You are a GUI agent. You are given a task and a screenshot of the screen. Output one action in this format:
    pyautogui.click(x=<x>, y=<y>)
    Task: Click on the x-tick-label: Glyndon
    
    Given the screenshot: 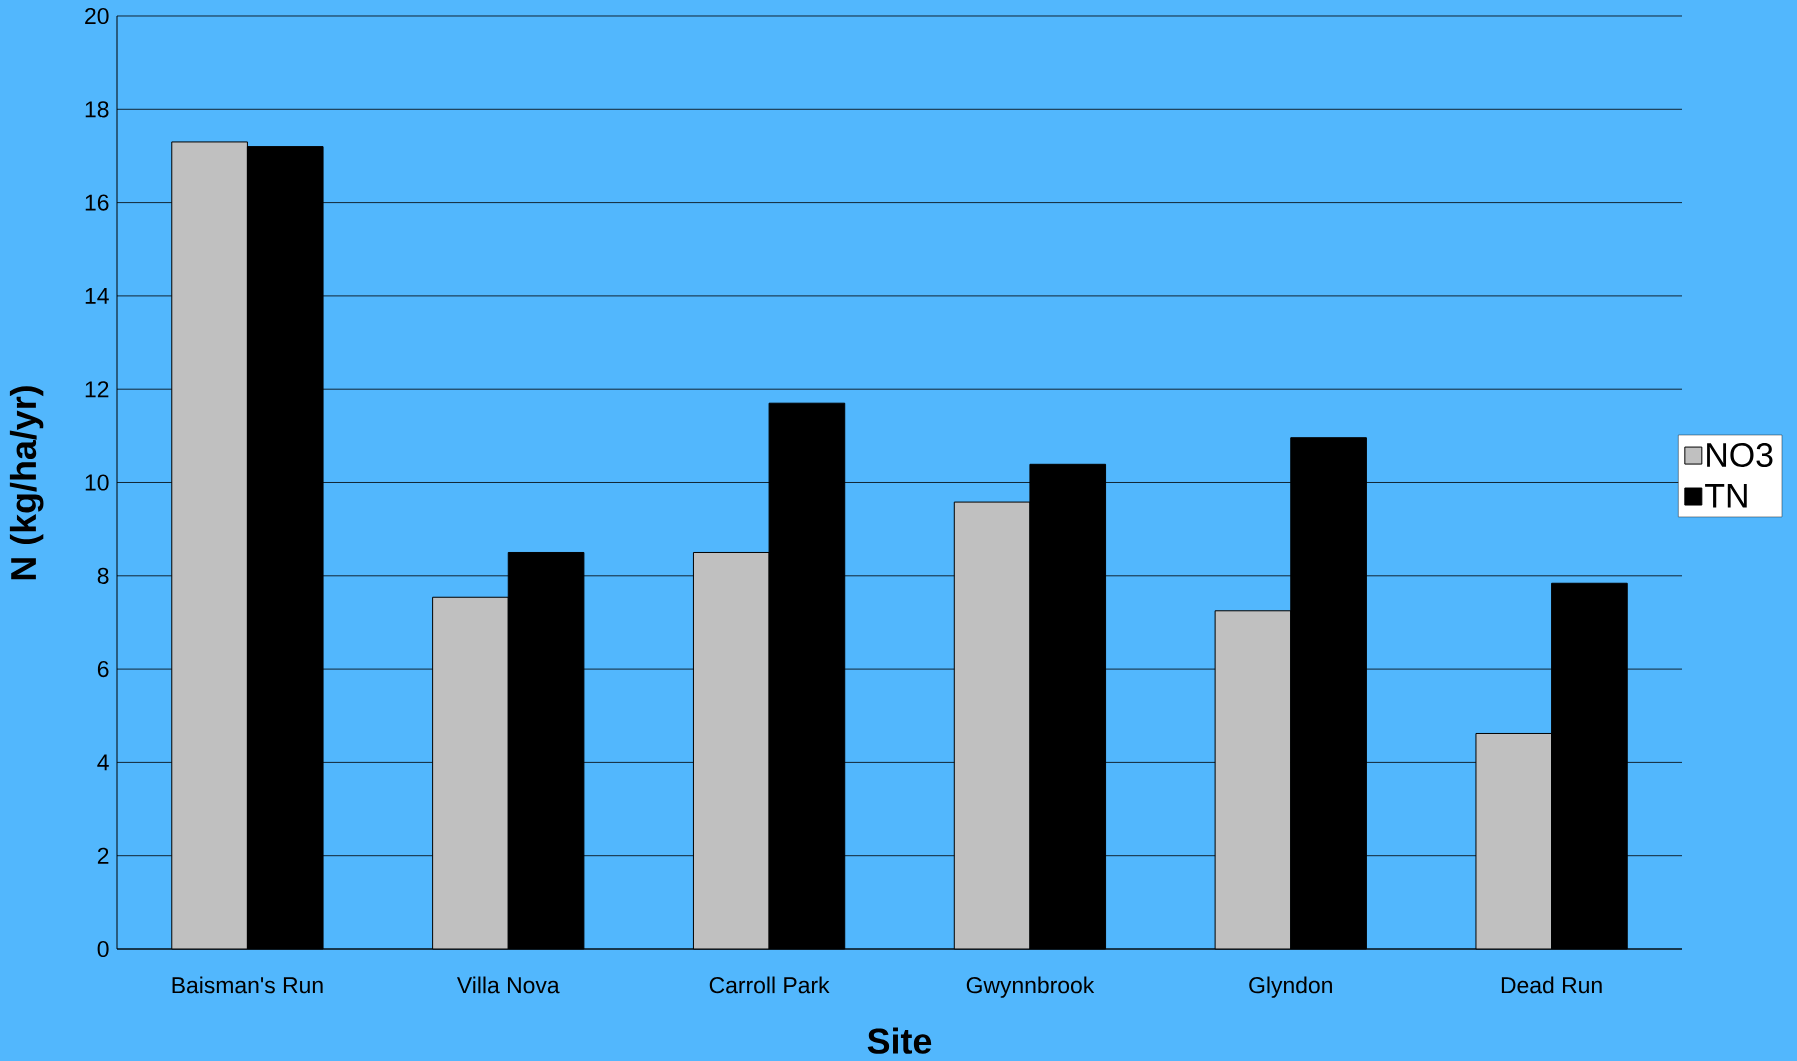 What is the action you would take?
    pyautogui.click(x=1290, y=987)
    